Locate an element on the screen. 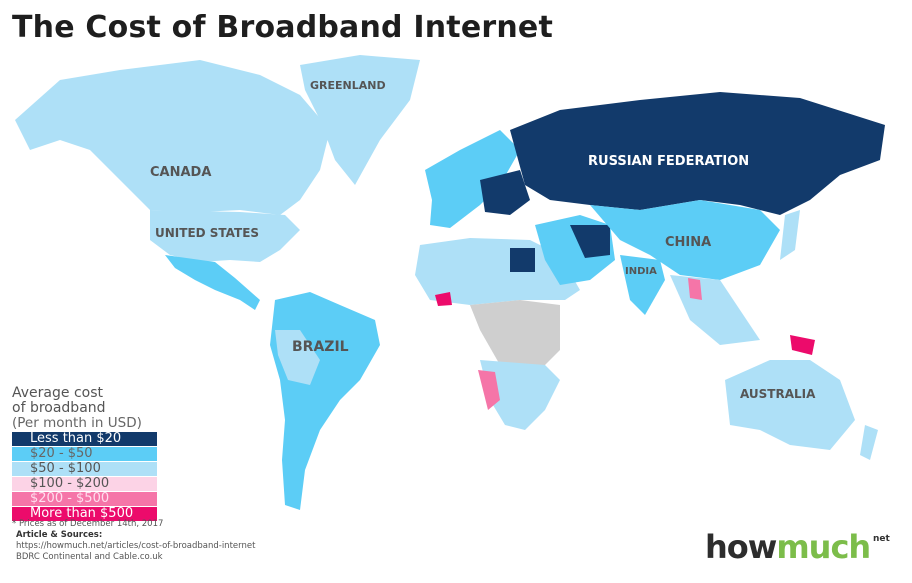 Image resolution: width=912 pixels, height=583 pixels. region-japan is located at coordinates (790, 235).